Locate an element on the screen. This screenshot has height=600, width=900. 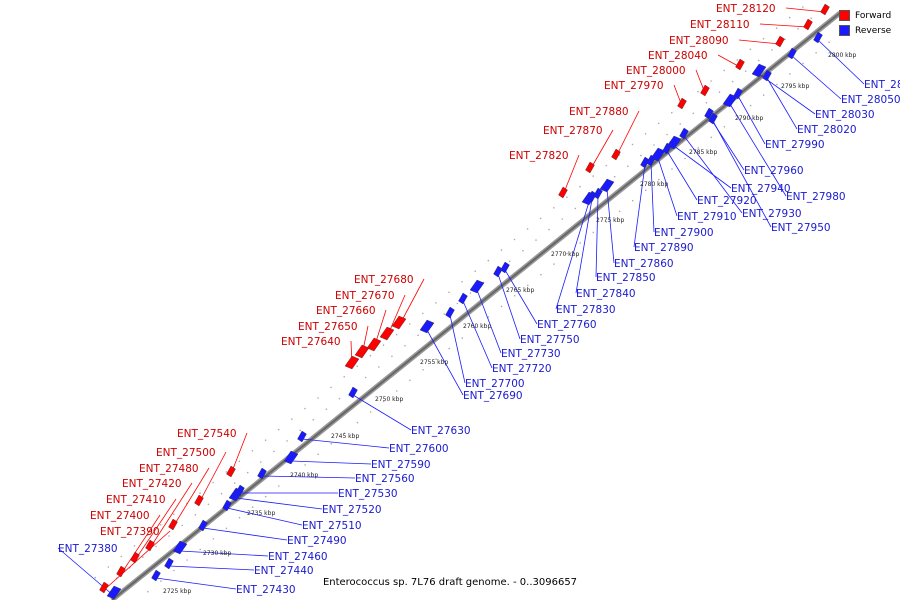
reverse-gene-label-11: ENT_27630 is located at coordinates (441, 431).